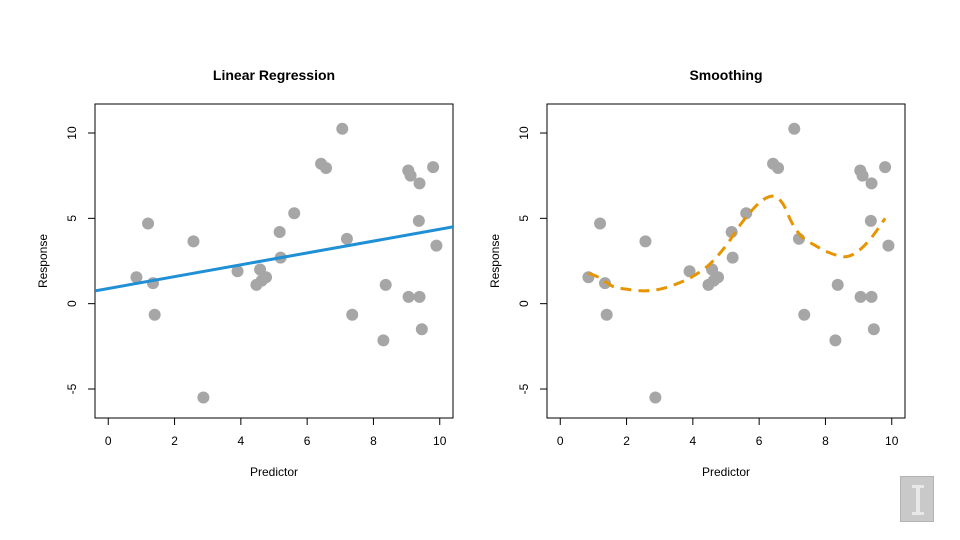 The image size is (960, 540). I want to click on watermark-logo-icon, so click(917, 499).